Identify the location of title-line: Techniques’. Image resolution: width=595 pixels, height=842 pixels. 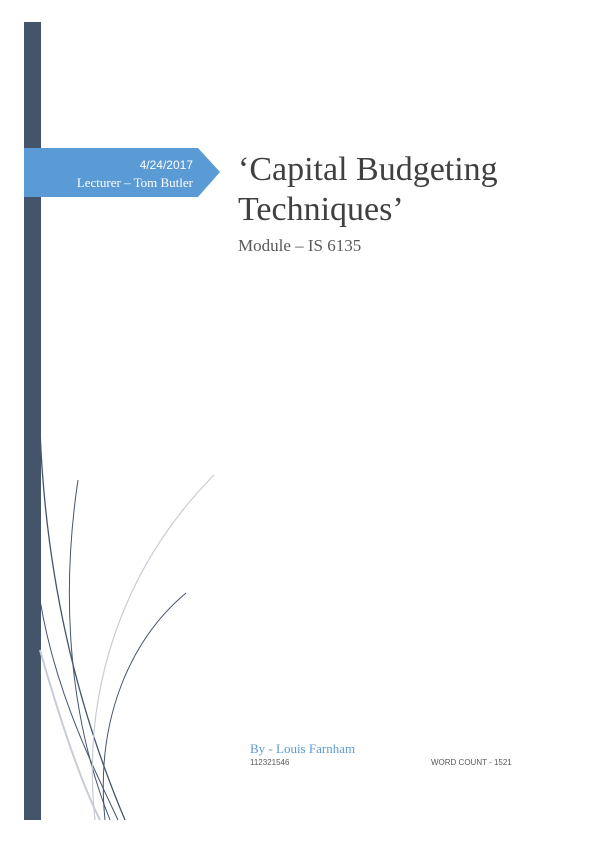
(321, 209).